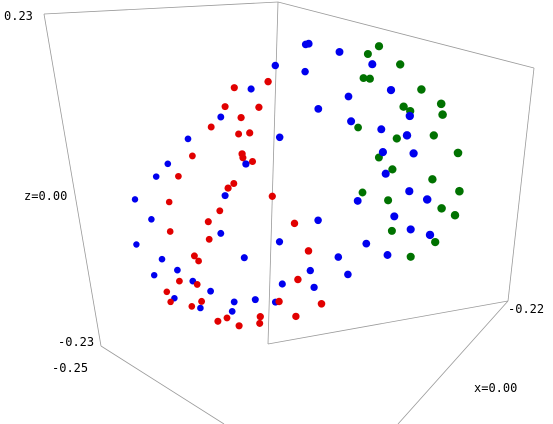  What do you see at coordinates (45, 196) in the screenshot?
I see `tick-z-mid: z=0.00` at bounding box center [45, 196].